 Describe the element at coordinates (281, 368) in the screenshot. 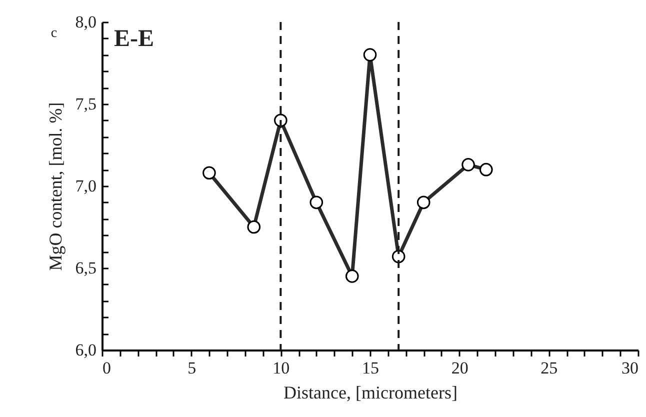

I see `x-tick-label: 10` at that location.